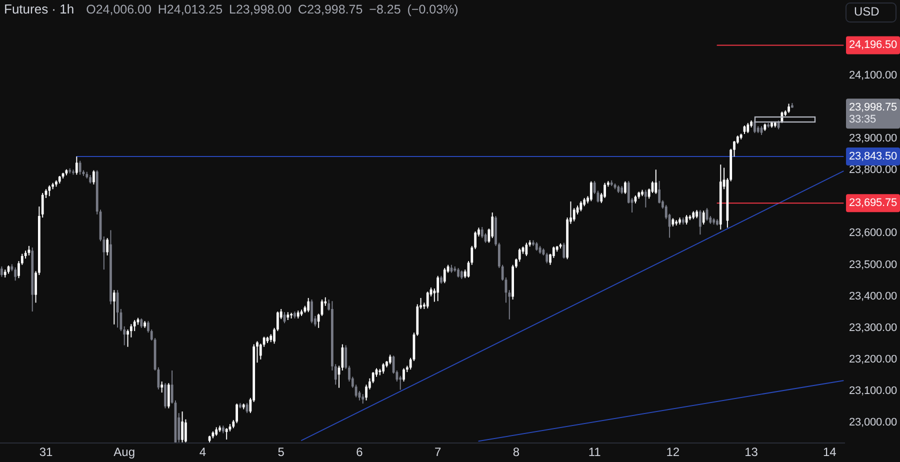  Describe the element at coordinates (867, 11) in the screenshot. I see `y-axis-title: USD` at that location.